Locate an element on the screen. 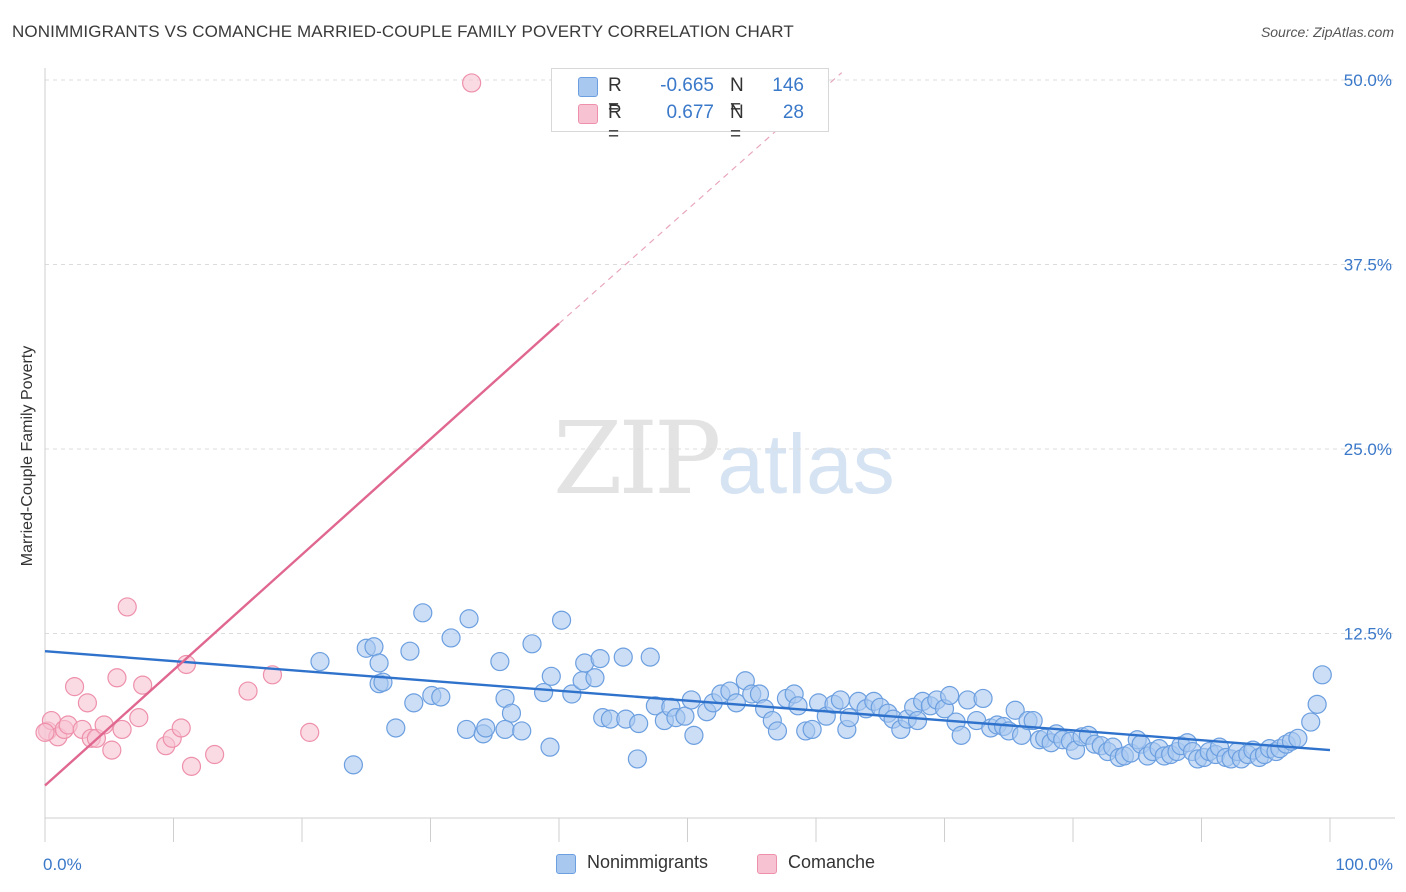 The image size is (1406, 892). watermark: ZIPatlas is located at coordinates (724, 458).